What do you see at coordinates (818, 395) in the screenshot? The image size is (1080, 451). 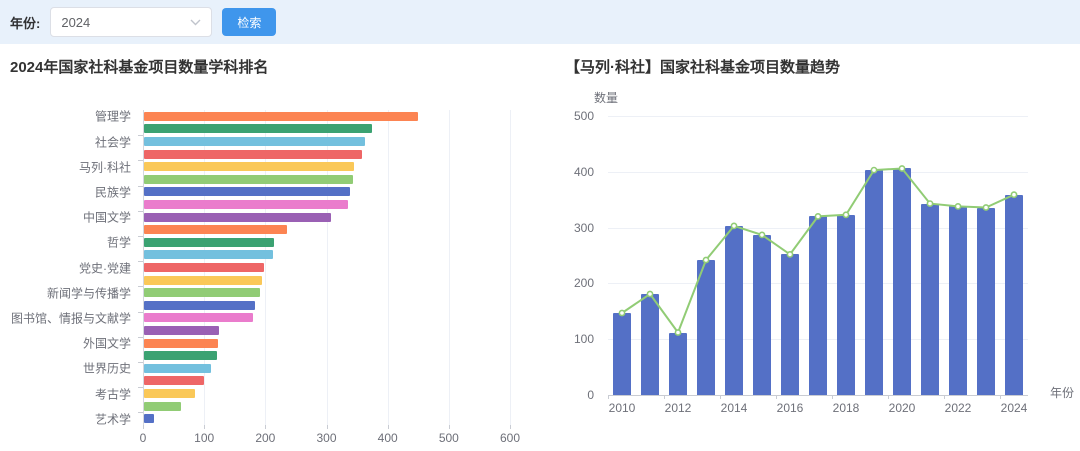 I see `right-chart-x-axis-line` at bounding box center [818, 395].